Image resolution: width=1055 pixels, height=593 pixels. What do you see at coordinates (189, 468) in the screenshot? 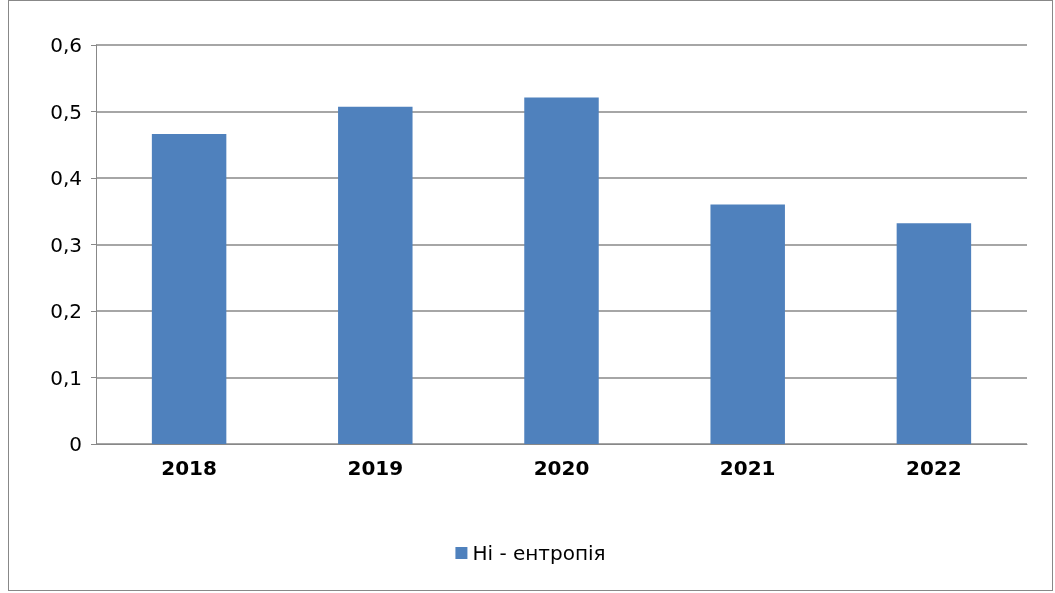
I see `x-tick-label: 2018` at bounding box center [189, 468].